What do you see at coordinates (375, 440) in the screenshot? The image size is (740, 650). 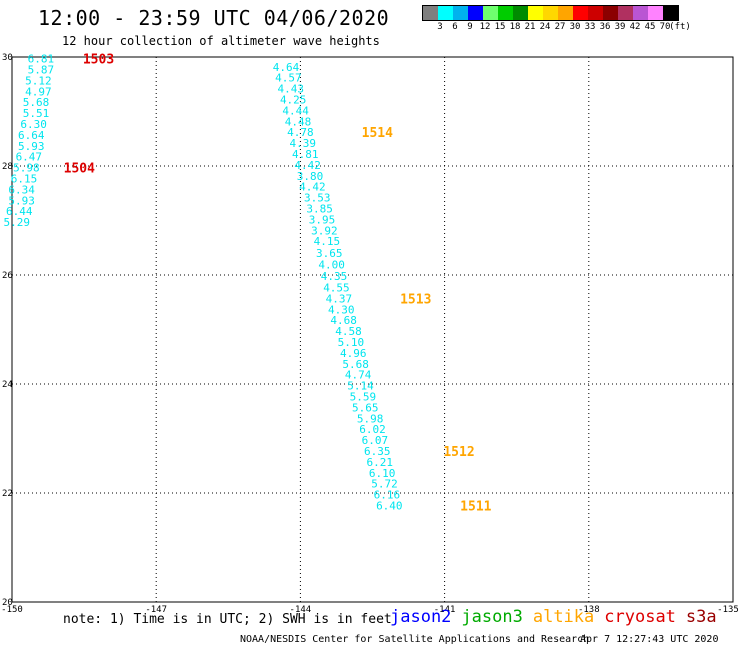 I see `wave-height-value: 6.07` at bounding box center [375, 440].